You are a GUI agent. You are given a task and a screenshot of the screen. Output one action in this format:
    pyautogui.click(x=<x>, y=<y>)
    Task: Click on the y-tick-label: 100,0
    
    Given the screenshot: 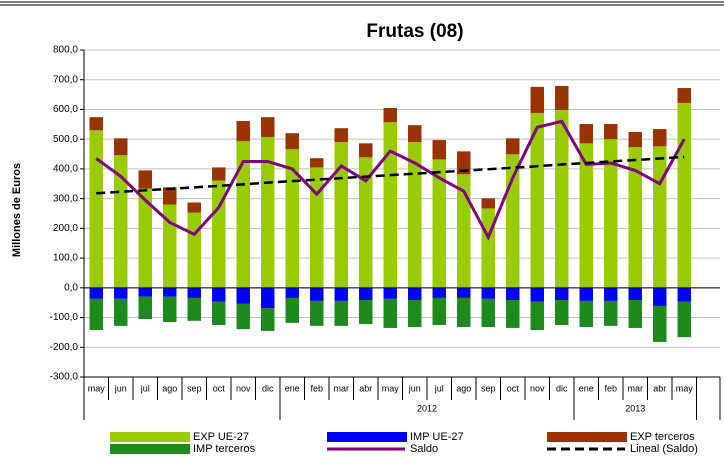 What is the action you would take?
    pyautogui.click(x=65, y=258)
    